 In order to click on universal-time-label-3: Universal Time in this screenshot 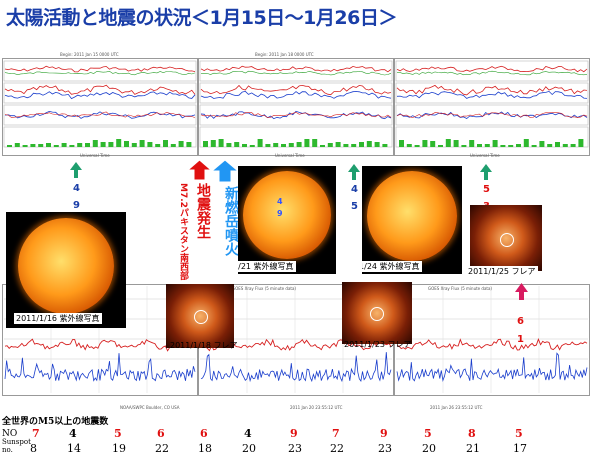, I will do `click(485, 155)`.